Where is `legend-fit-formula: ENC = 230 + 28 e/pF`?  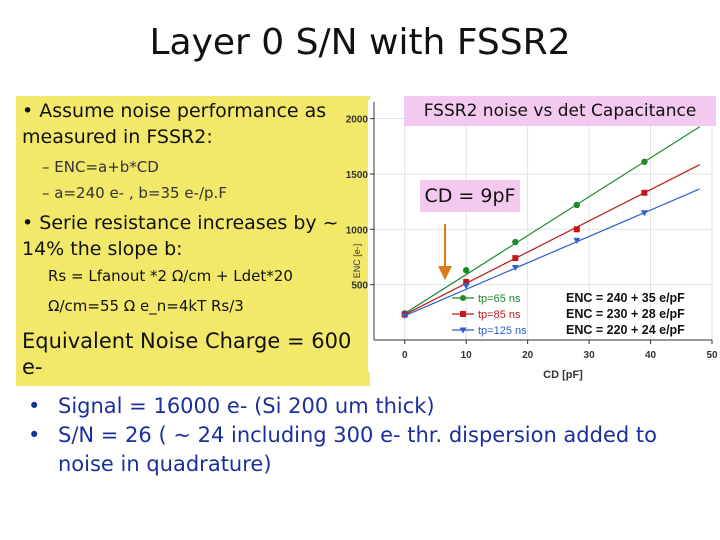
legend-fit-formula: ENC = 230 + 28 e/pF is located at coordinates (625, 314).